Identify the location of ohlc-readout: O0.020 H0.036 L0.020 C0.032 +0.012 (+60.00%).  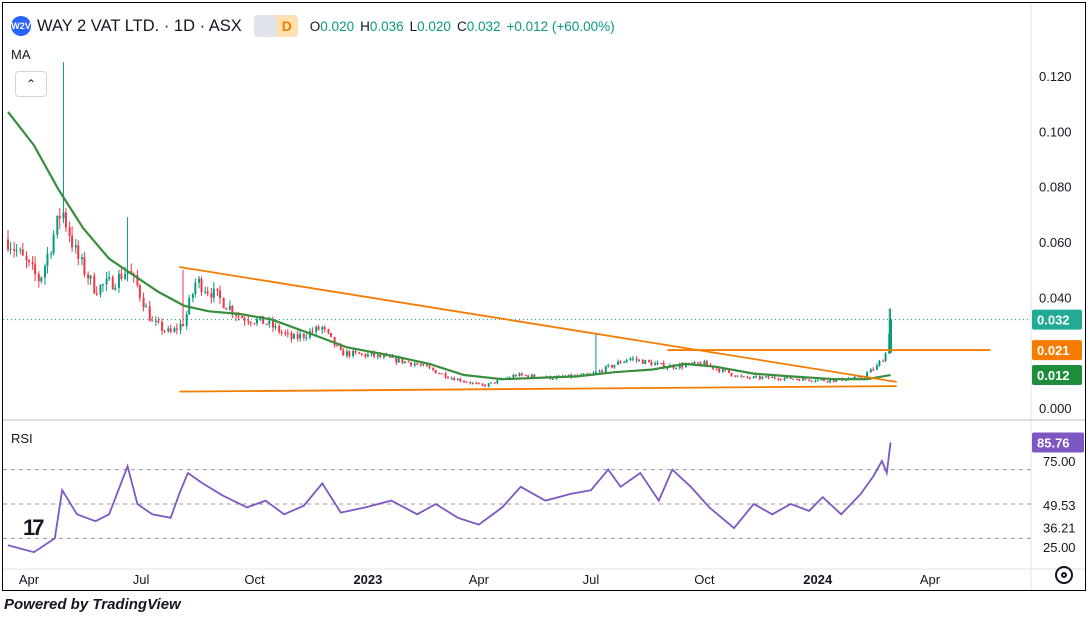
(465, 26).